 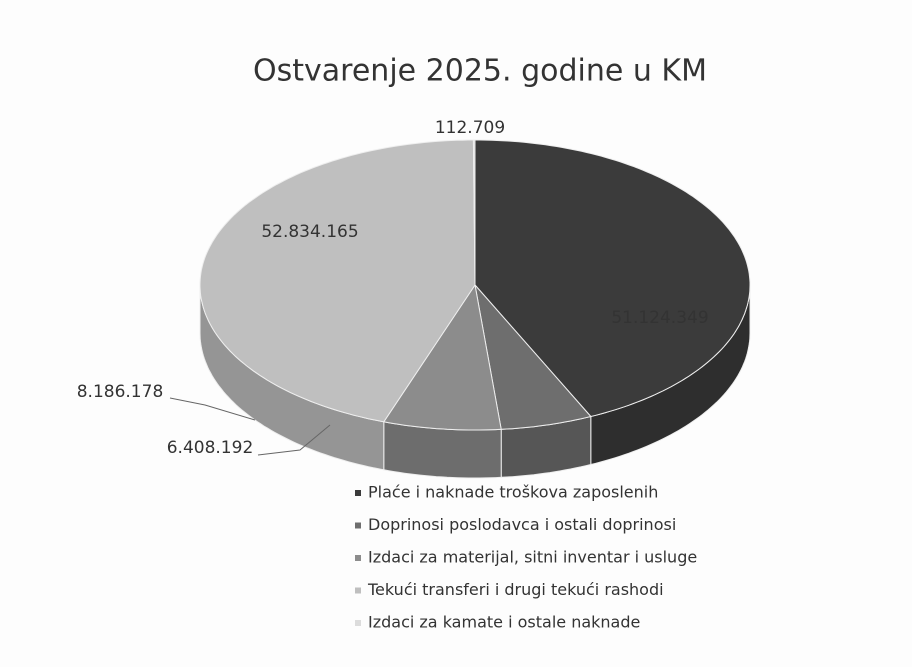 What do you see at coordinates (210, 448) in the screenshot?
I see `value-label: 6.408.192` at bounding box center [210, 448].